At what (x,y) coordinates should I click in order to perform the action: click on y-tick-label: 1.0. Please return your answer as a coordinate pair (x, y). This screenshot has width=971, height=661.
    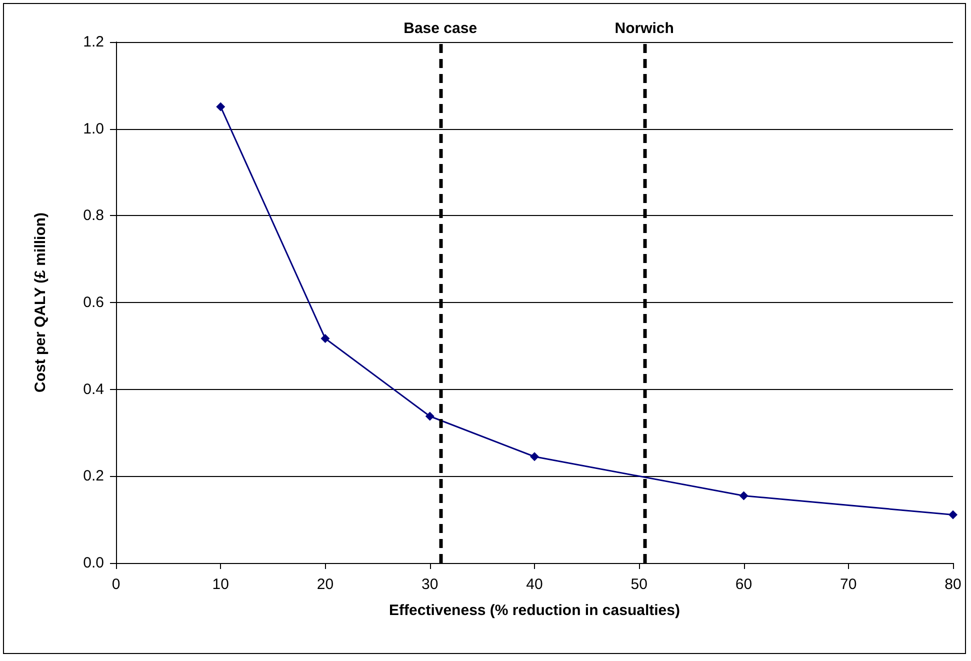
    Looking at the image, I should click on (93, 129).